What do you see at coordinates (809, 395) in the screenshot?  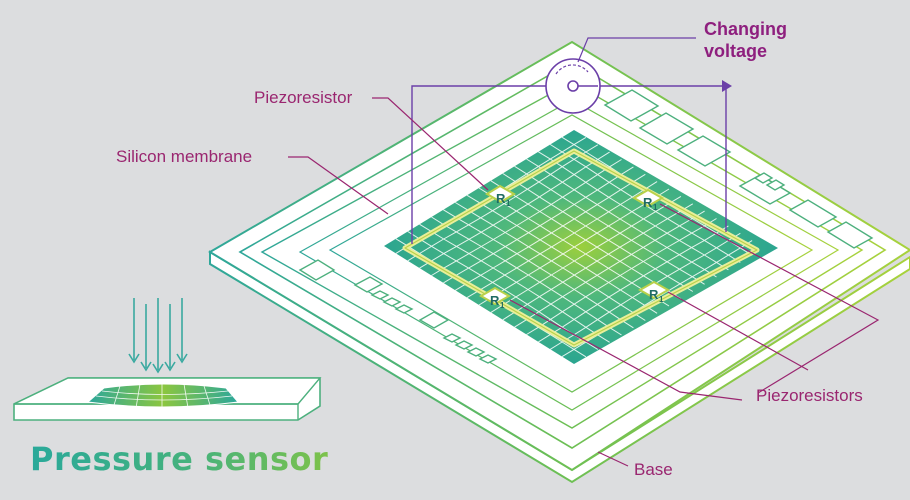 I see `piezoresistors-label: Piezoresistors` at bounding box center [809, 395].